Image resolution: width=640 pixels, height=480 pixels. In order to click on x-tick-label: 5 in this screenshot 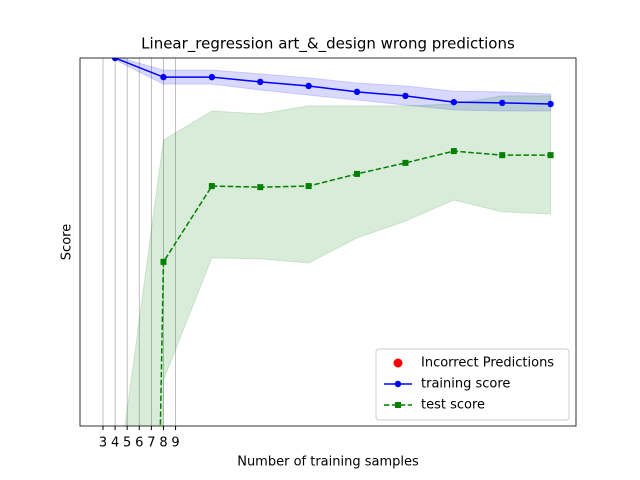, I will do `click(127, 443)`.